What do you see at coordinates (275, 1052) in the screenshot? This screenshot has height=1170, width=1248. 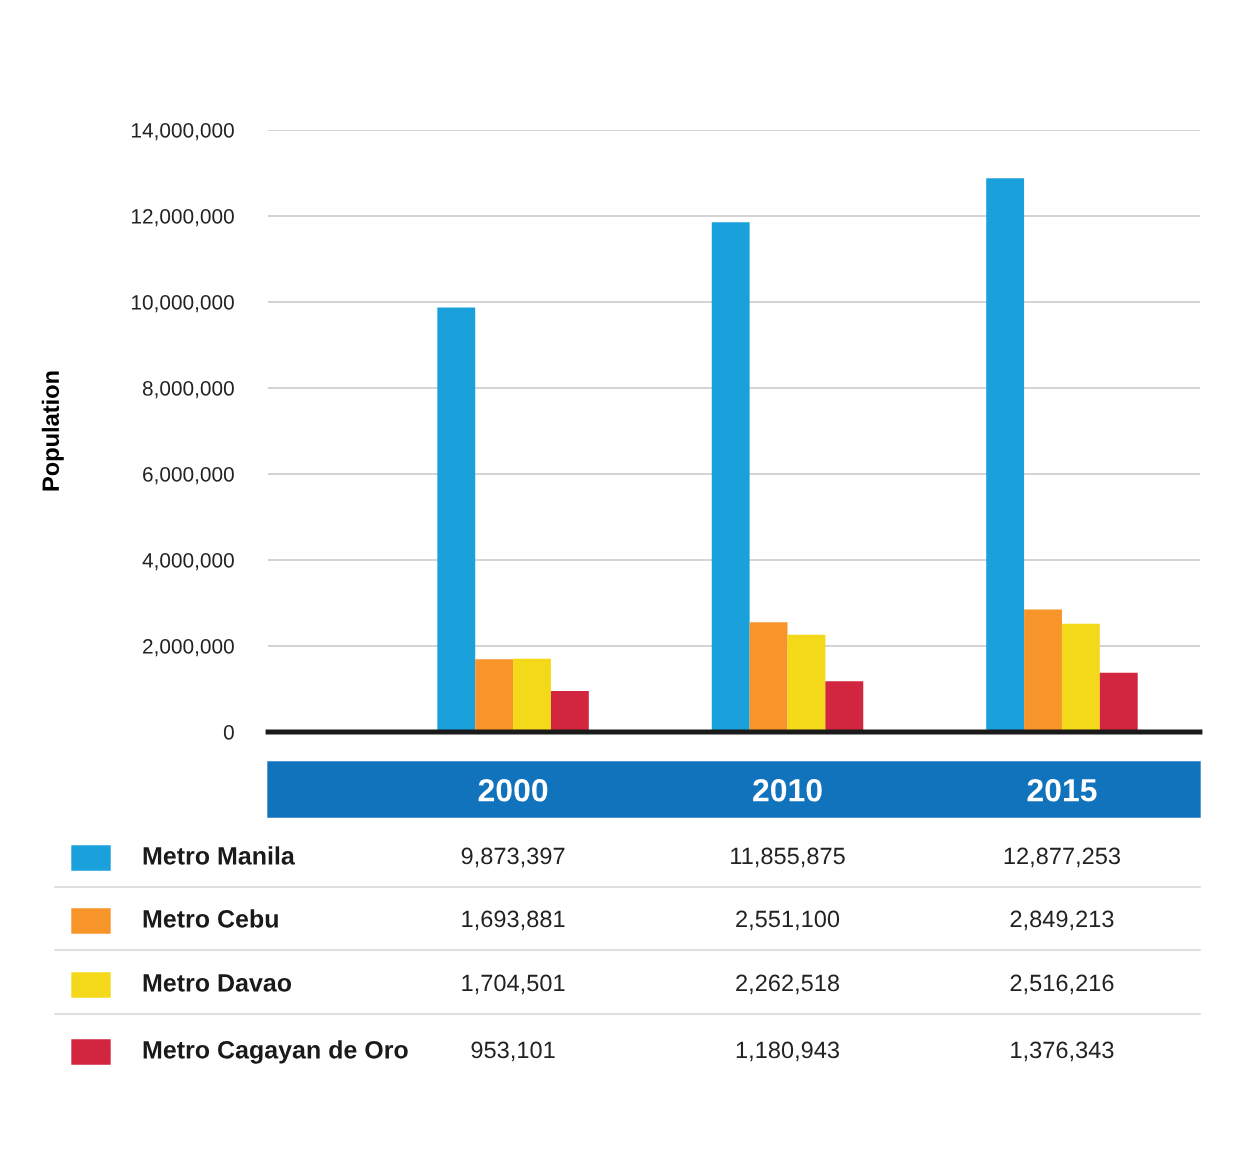 I see `legend-label: Metro Cagayan de Oro` at bounding box center [275, 1052].